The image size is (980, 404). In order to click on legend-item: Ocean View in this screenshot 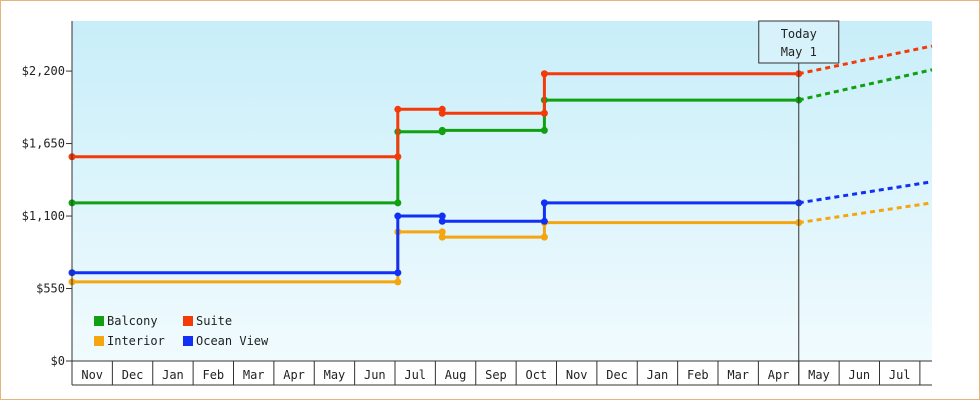, I will do `click(226, 341)`.